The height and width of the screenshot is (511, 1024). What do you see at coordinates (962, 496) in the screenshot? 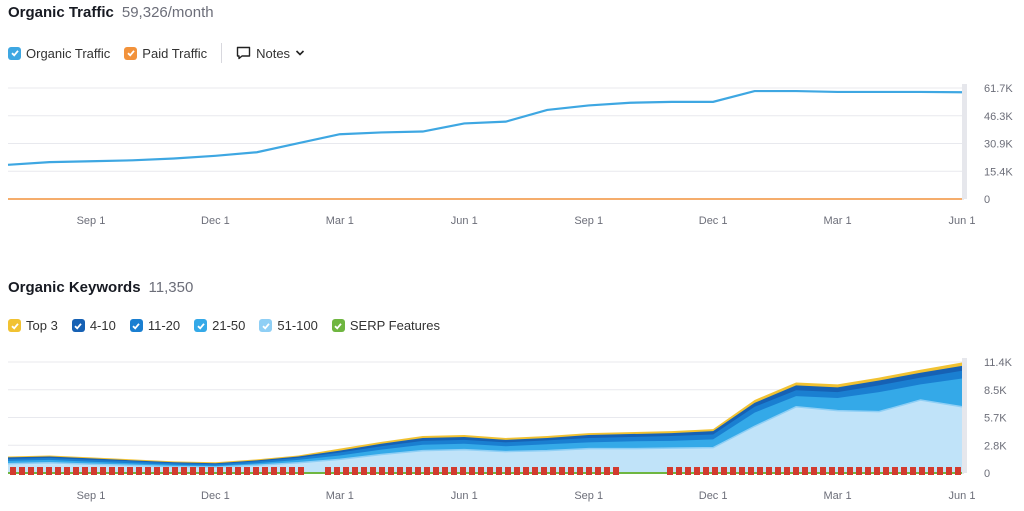
I see `x-tick-label: Jun 1` at bounding box center [962, 496].